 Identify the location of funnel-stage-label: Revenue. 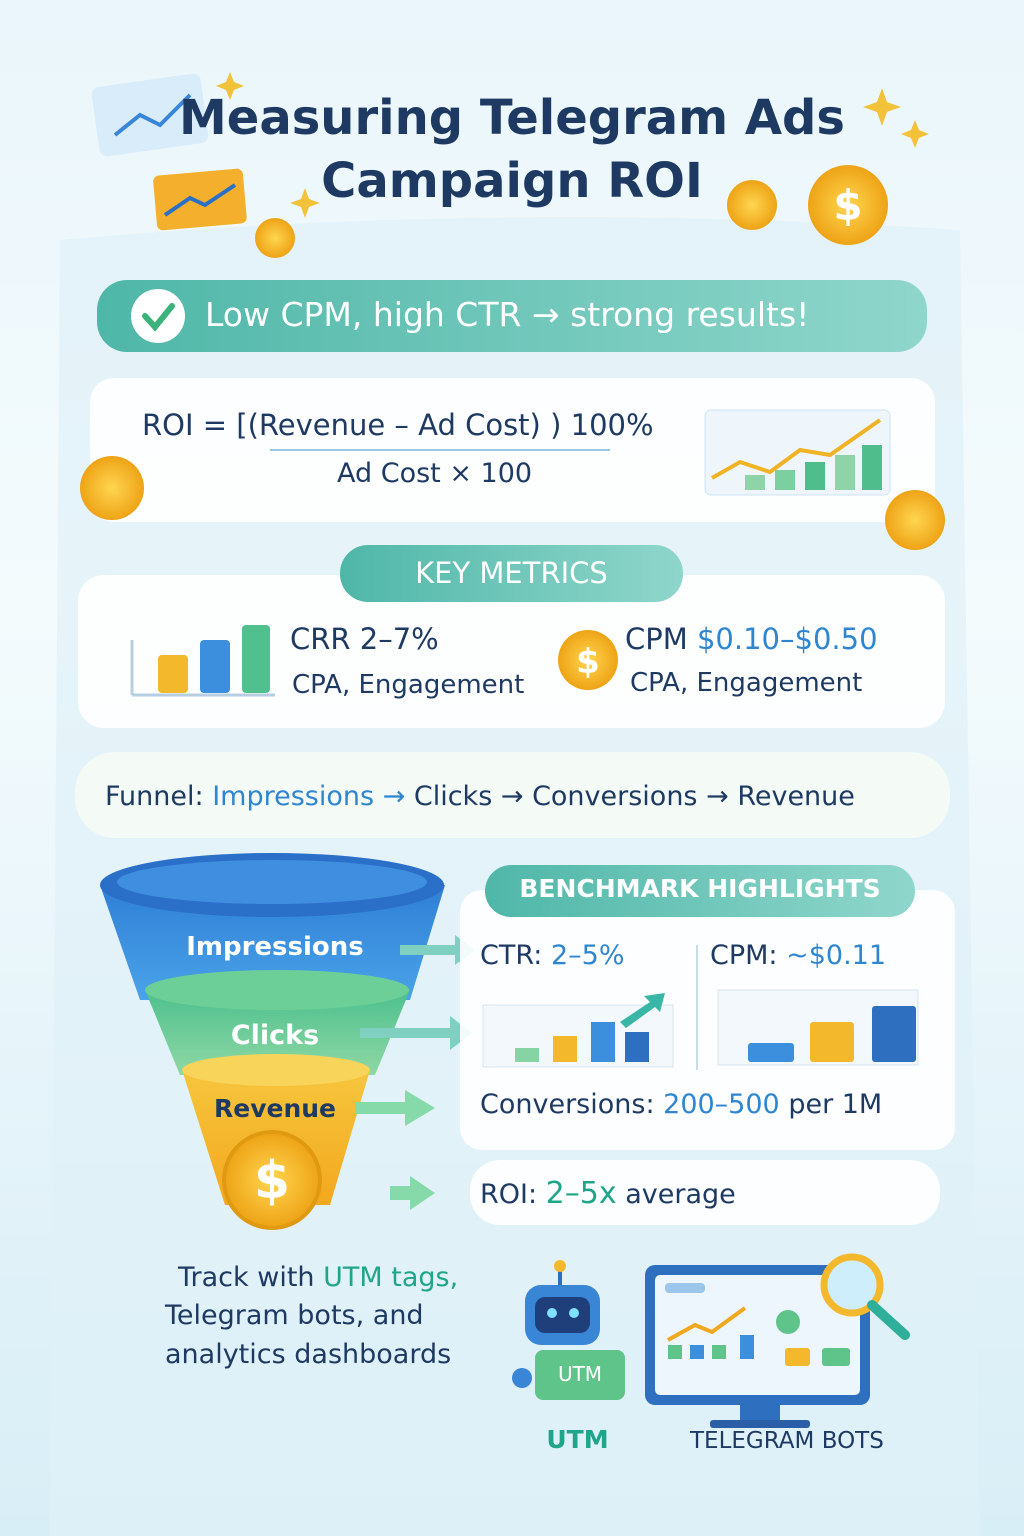
(274, 1108).